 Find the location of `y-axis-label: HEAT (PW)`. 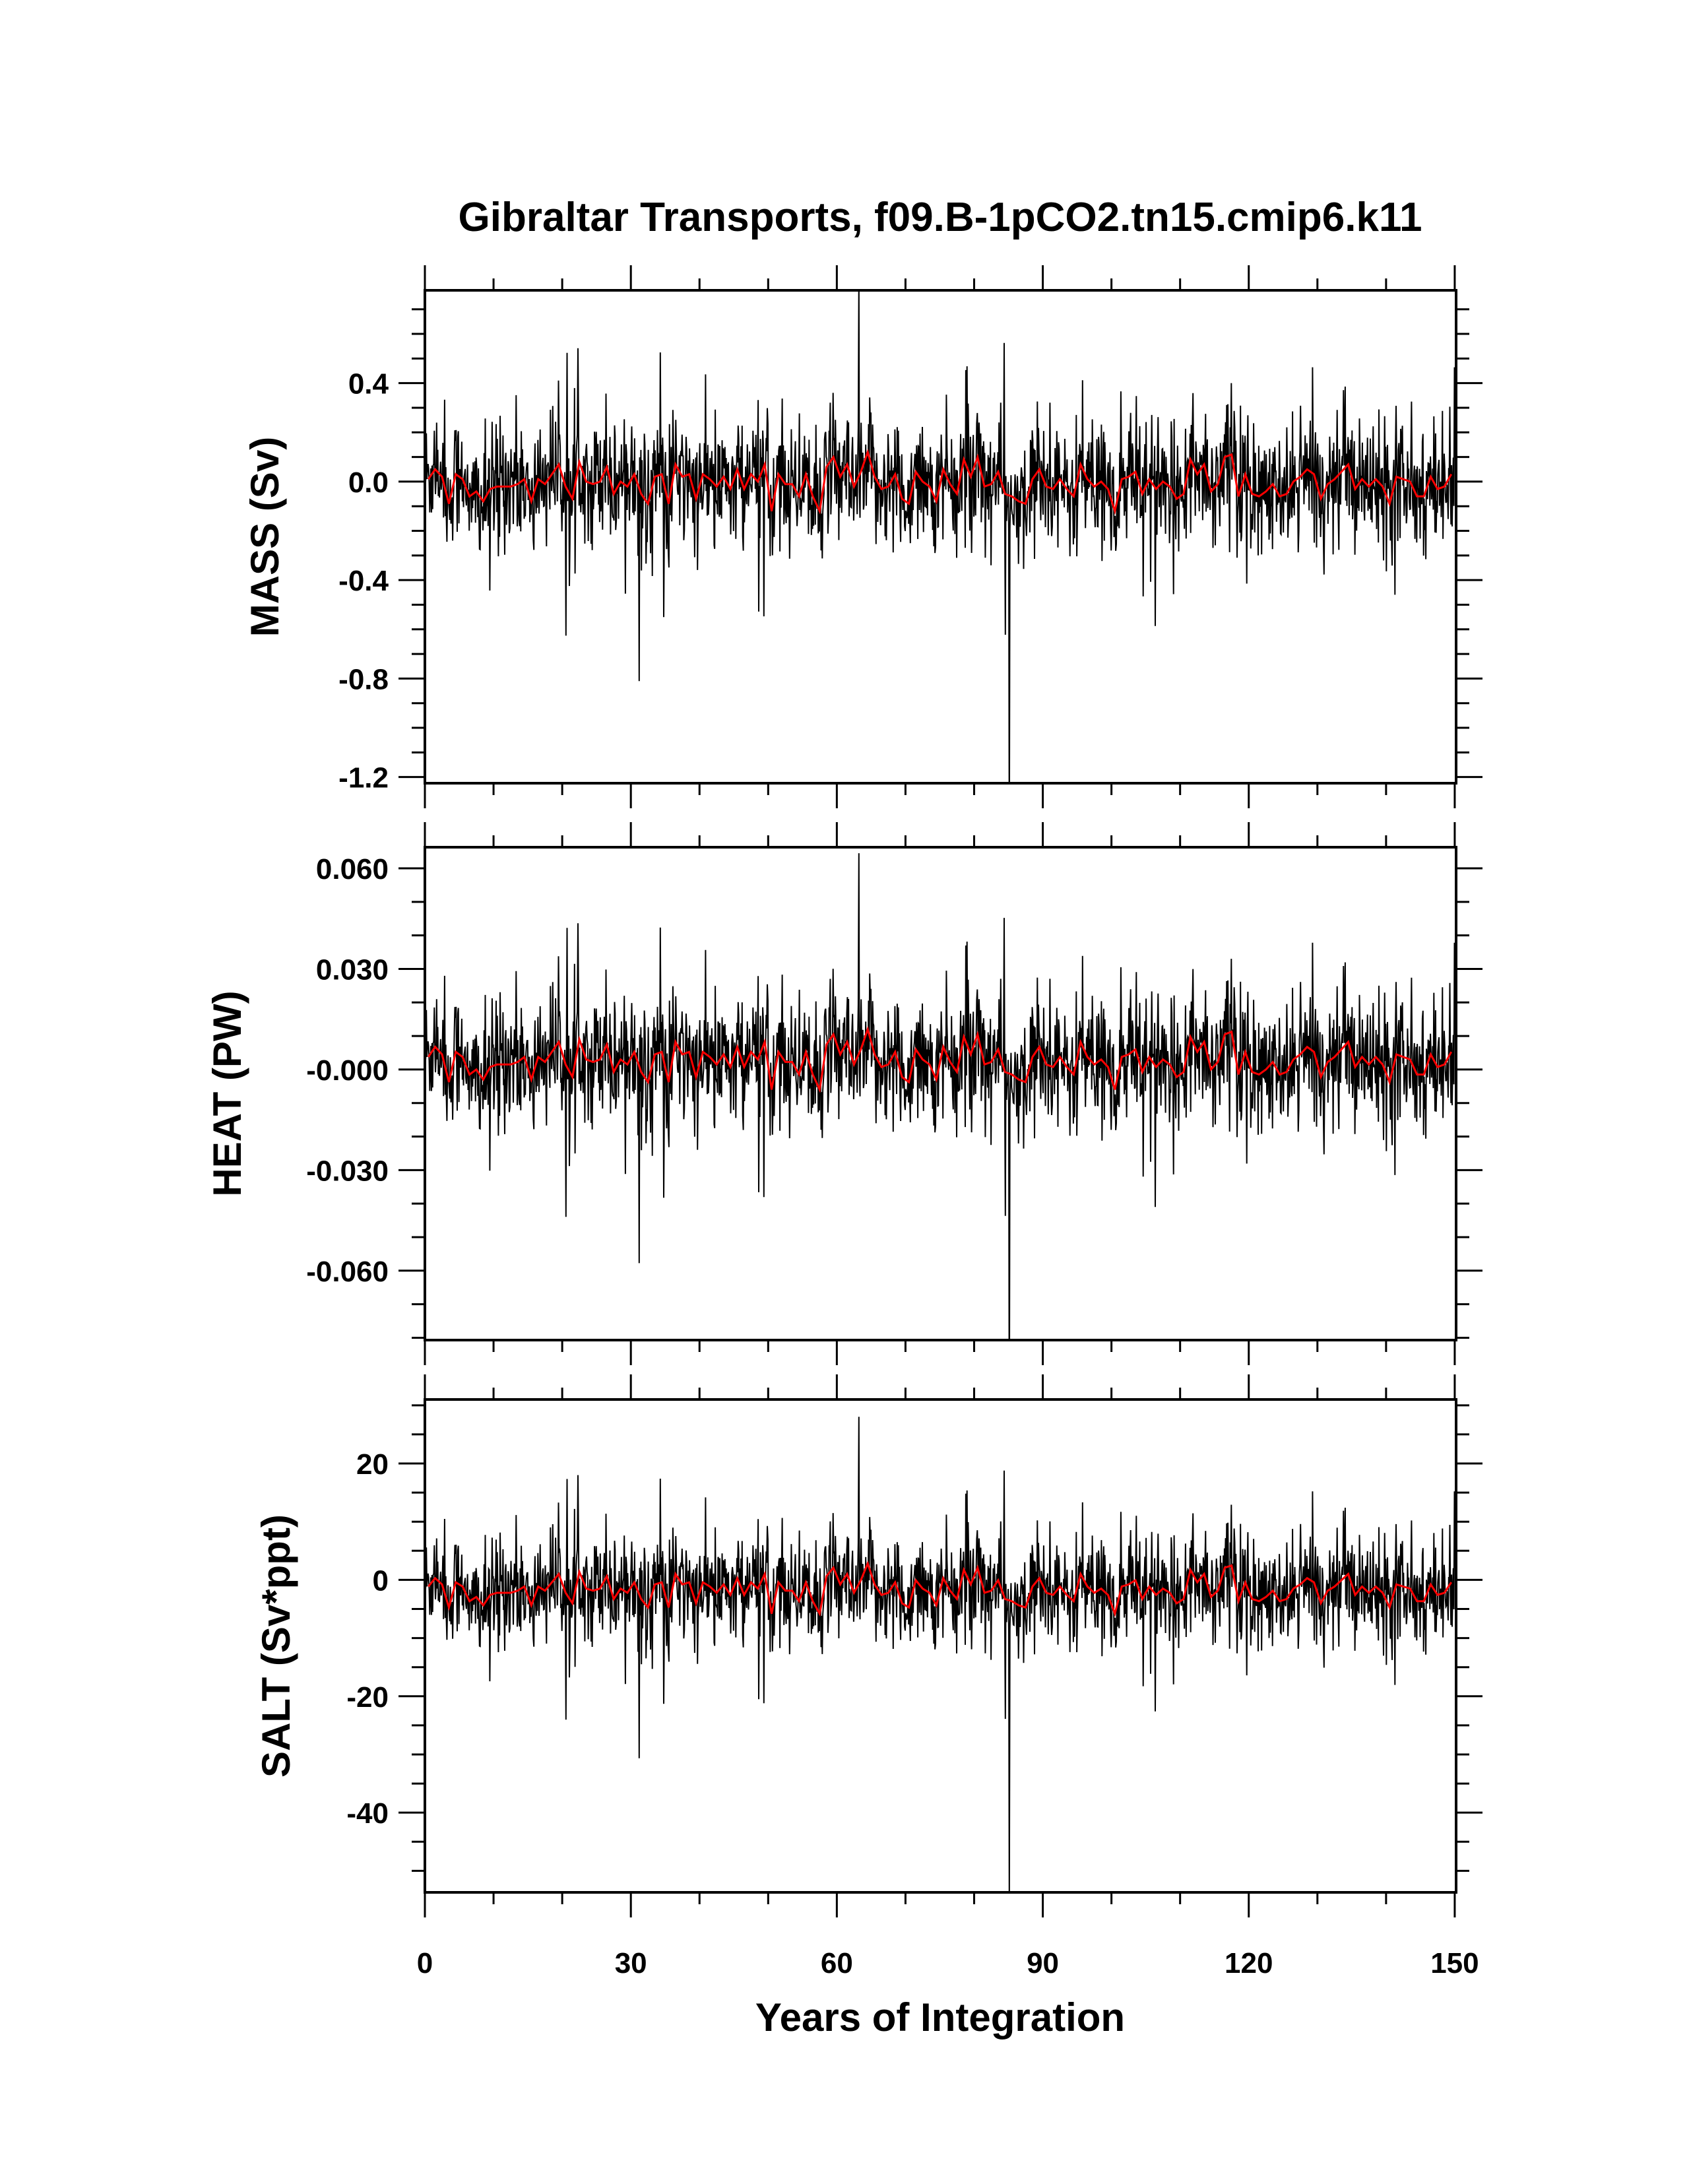

y-axis-label: HEAT (PW) is located at coordinates (227, 1093).